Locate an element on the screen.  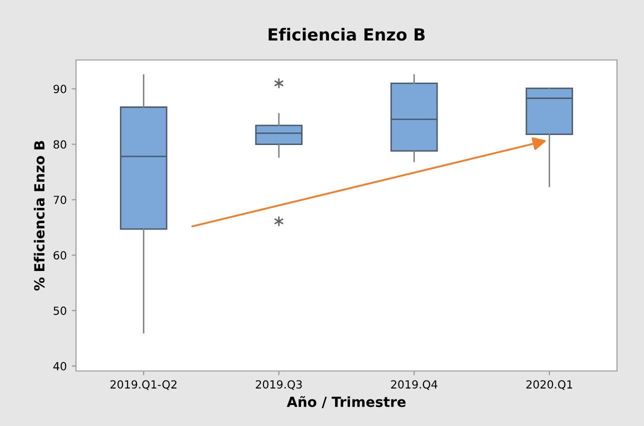
y-tick-label: 80 is located at coordinates (60, 144).